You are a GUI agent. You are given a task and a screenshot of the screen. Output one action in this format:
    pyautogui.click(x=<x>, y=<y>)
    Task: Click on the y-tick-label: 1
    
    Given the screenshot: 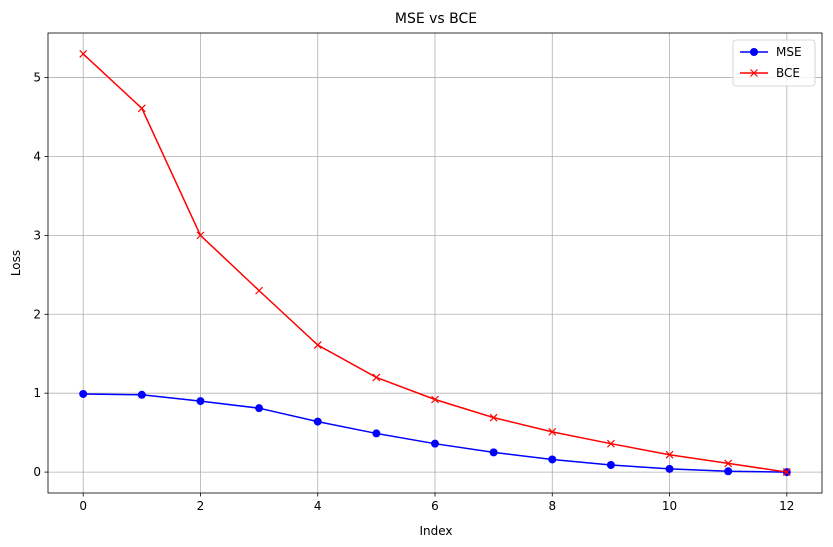 What is the action you would take?
    pyautogui.click(x=37, y=393)
    